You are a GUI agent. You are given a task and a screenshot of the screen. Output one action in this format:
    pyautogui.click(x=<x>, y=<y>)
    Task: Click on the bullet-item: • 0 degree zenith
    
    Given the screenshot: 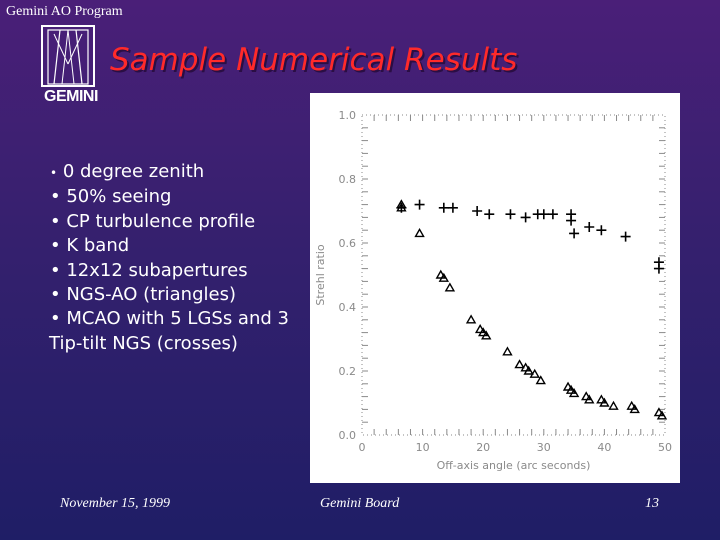 What is the action you would take?
    pyautogui.click(x=127, y=171)
    